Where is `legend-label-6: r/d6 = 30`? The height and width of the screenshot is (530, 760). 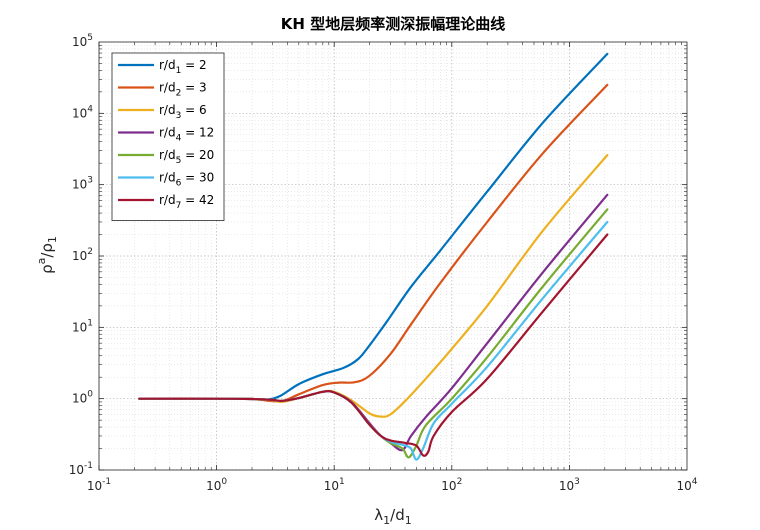
legend-label-6: r/d6 = 30 is located at coordinates (186, 180).